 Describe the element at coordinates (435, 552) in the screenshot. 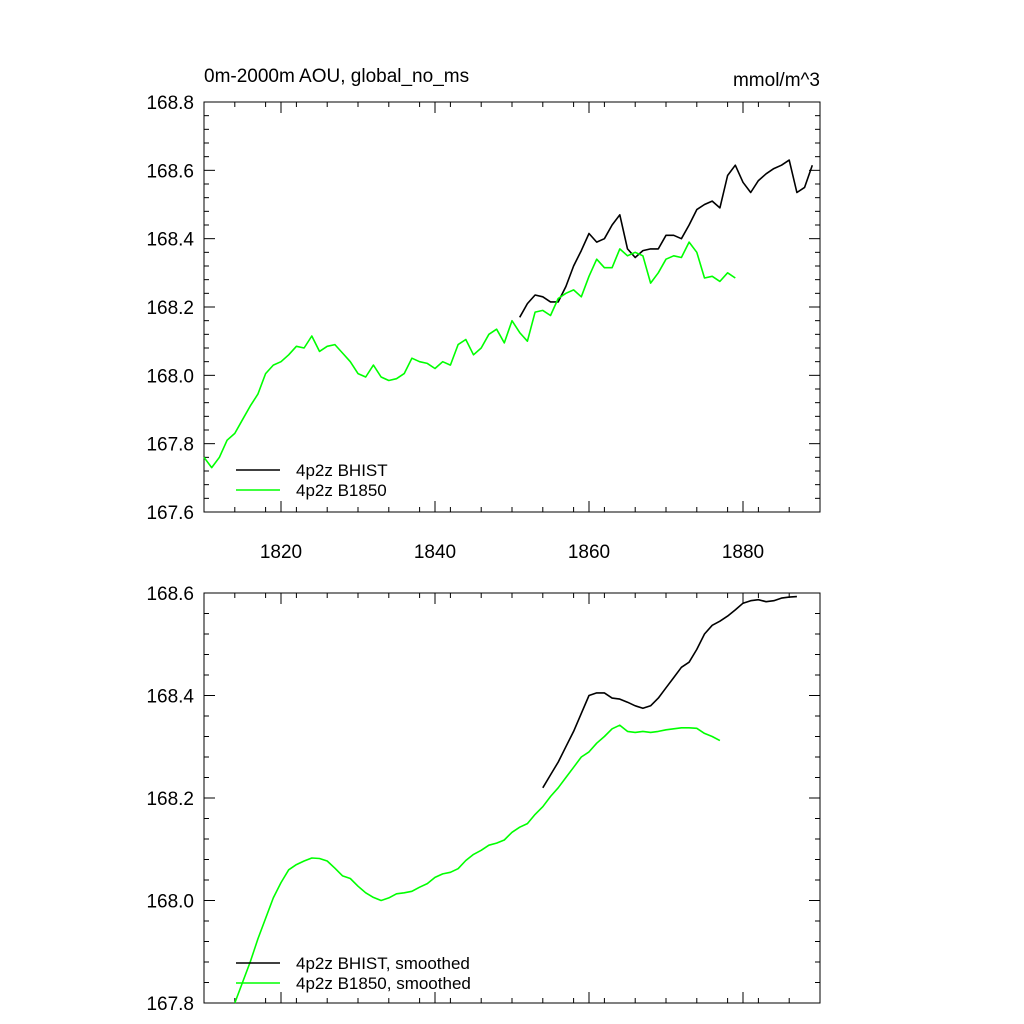

I see `x-tick-label: 1840` at that location.